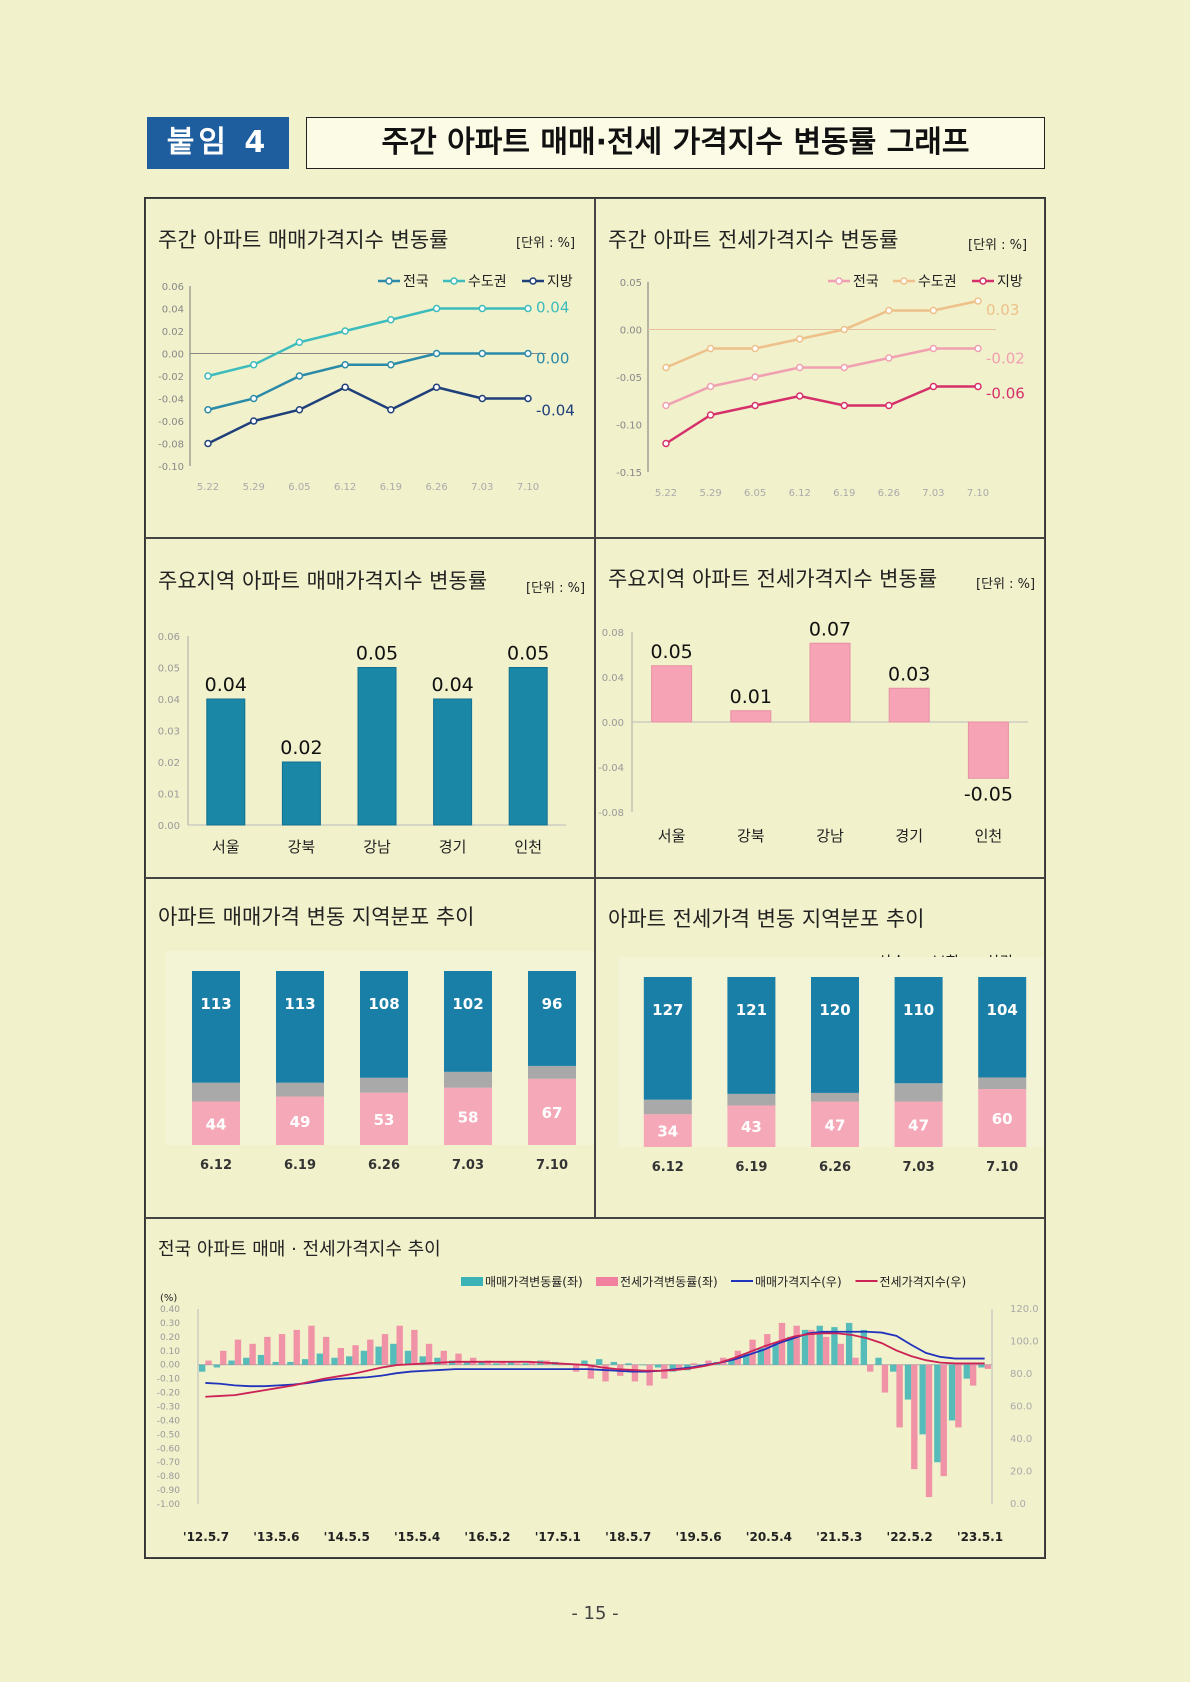  Describe the element at coordinates (698, 1537) in the screenshot. I see `x-tick-label: '19.5.6` at that location.